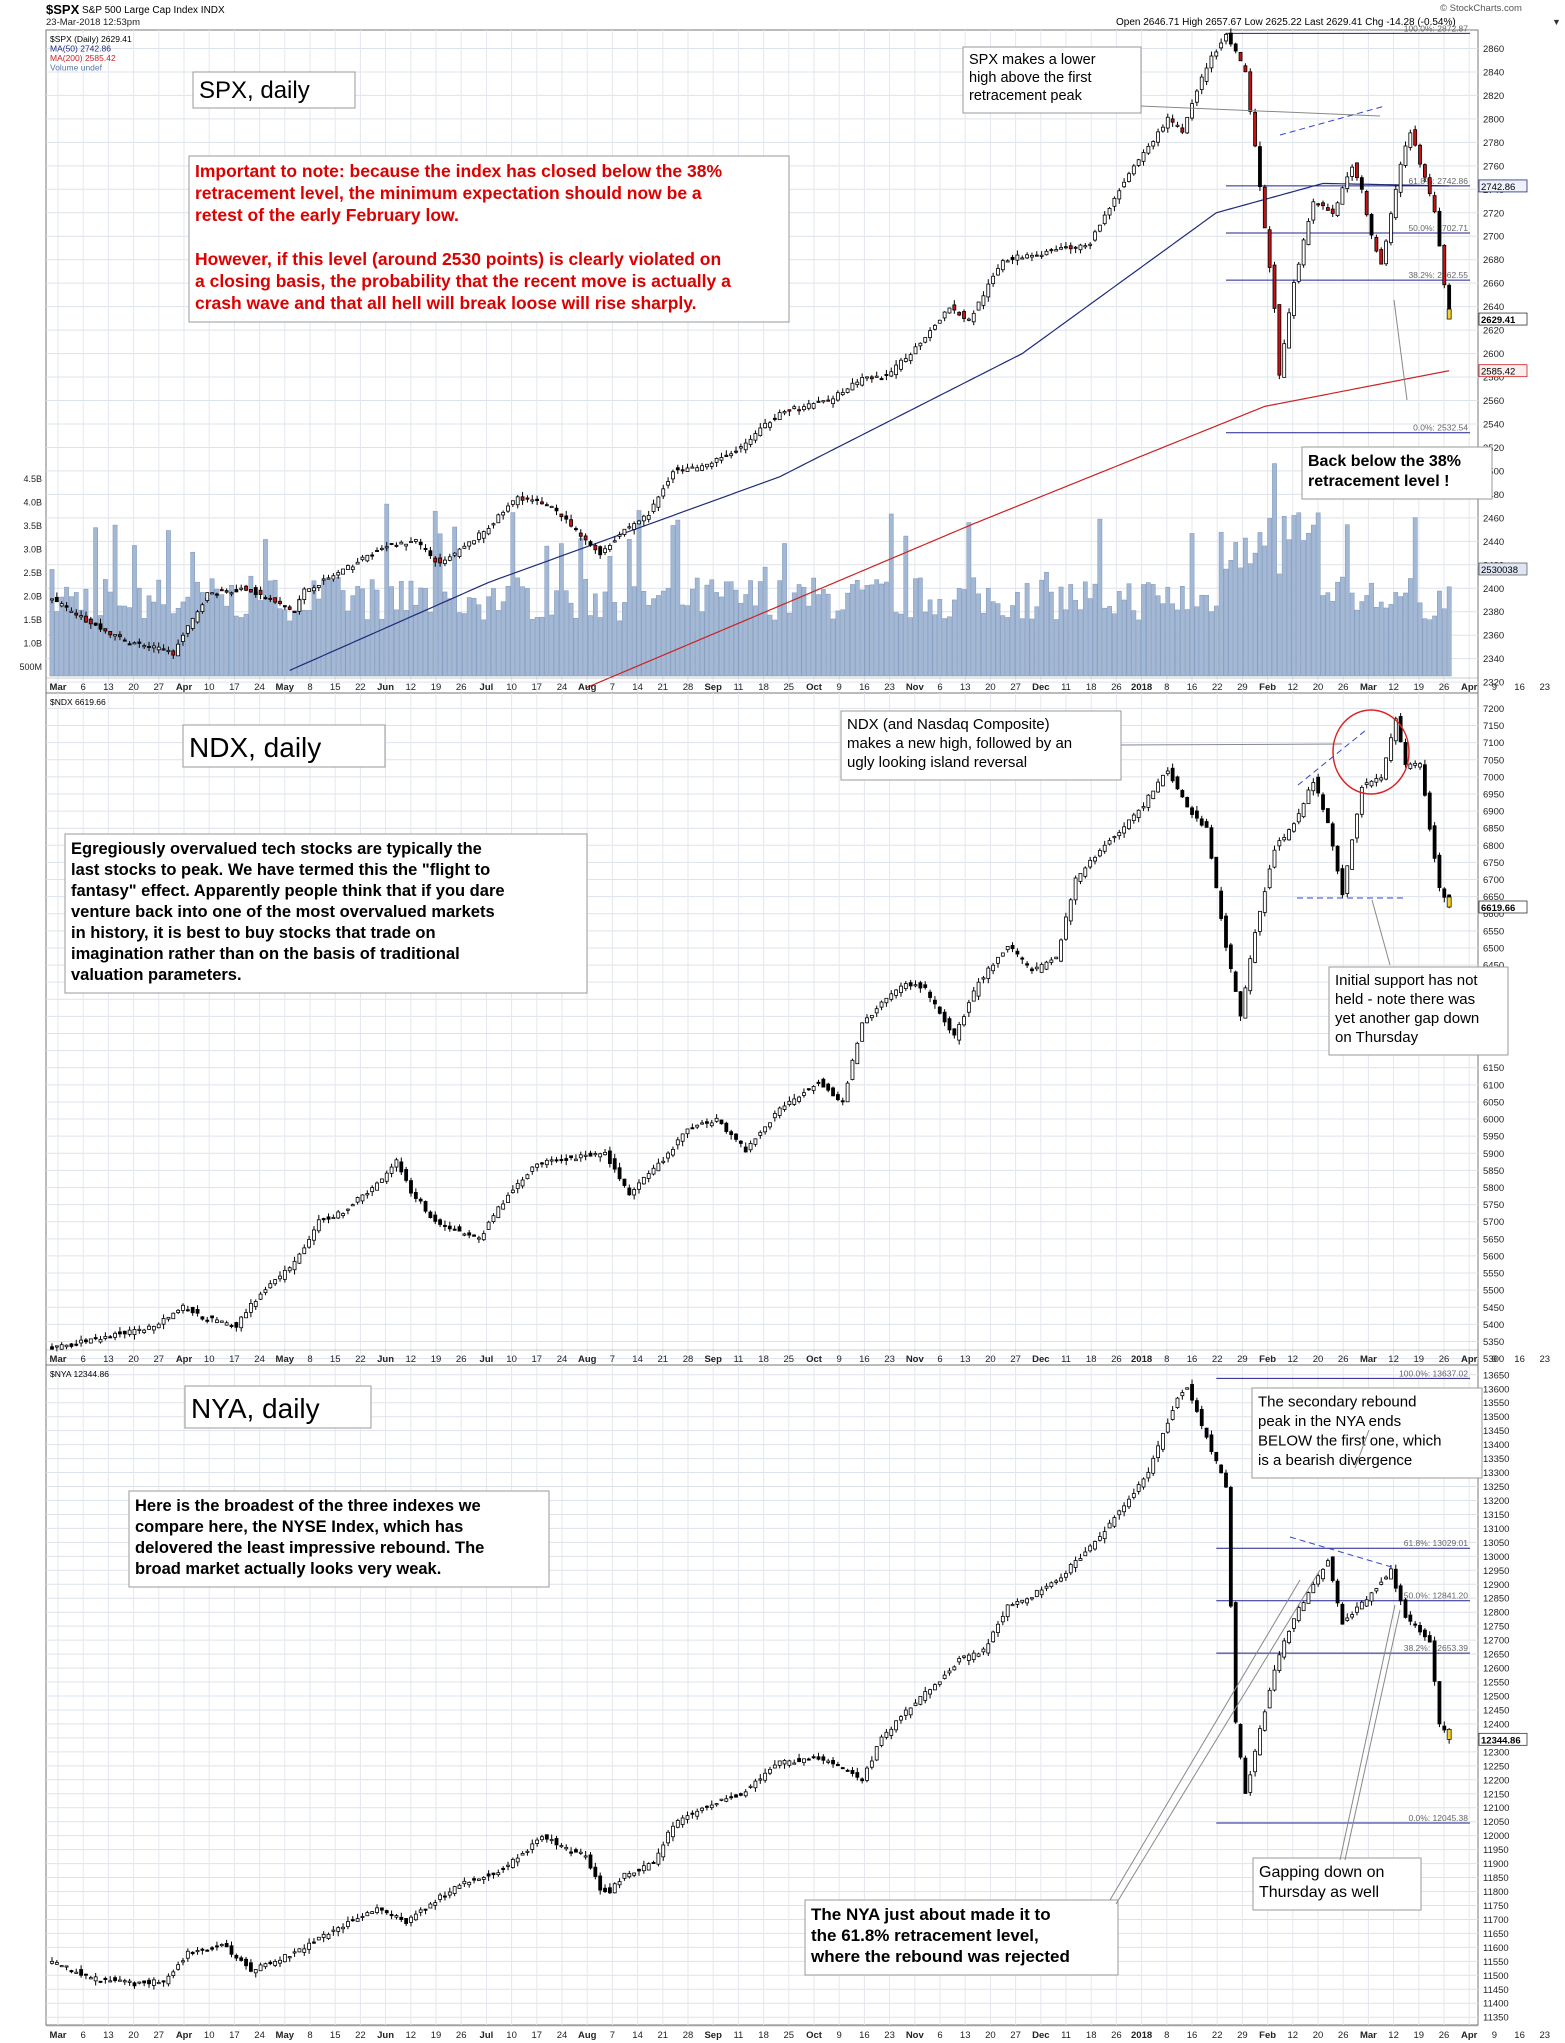 The width and height of the screenshot is (1565, 2043). Describe the element at coordinates (1556, 22) in the screenshot. I see `chevron-down-icon: ▼` at that location.